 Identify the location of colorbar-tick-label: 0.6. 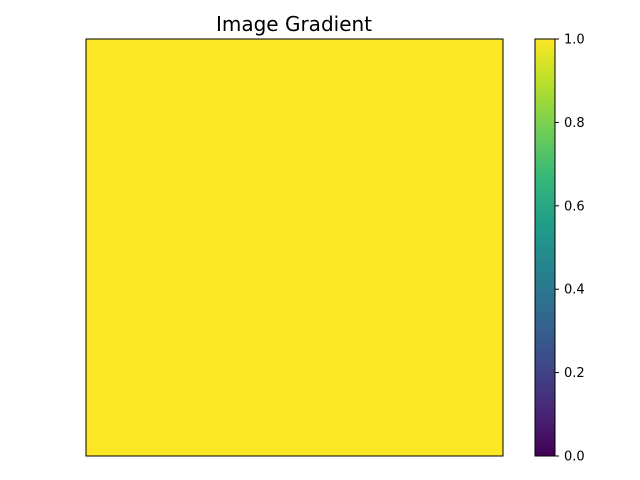
(574, 206).